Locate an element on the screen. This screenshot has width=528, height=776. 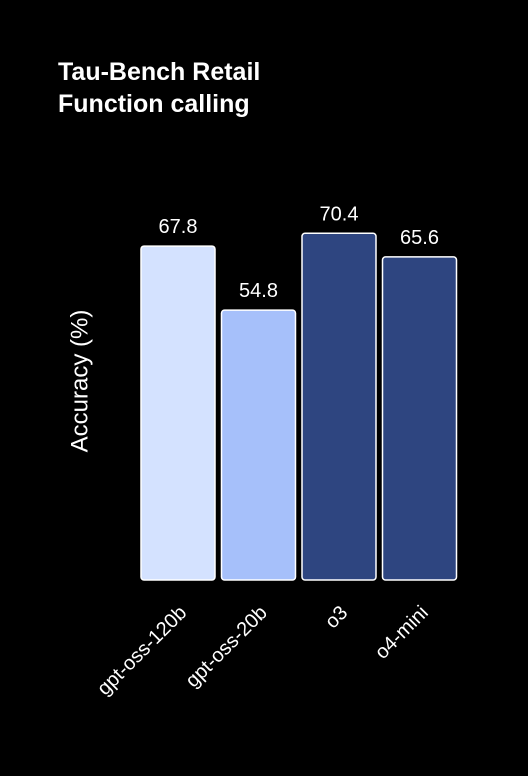
x-tick-label-o4-mini: o4-mini is located at coordinates (402, 633).